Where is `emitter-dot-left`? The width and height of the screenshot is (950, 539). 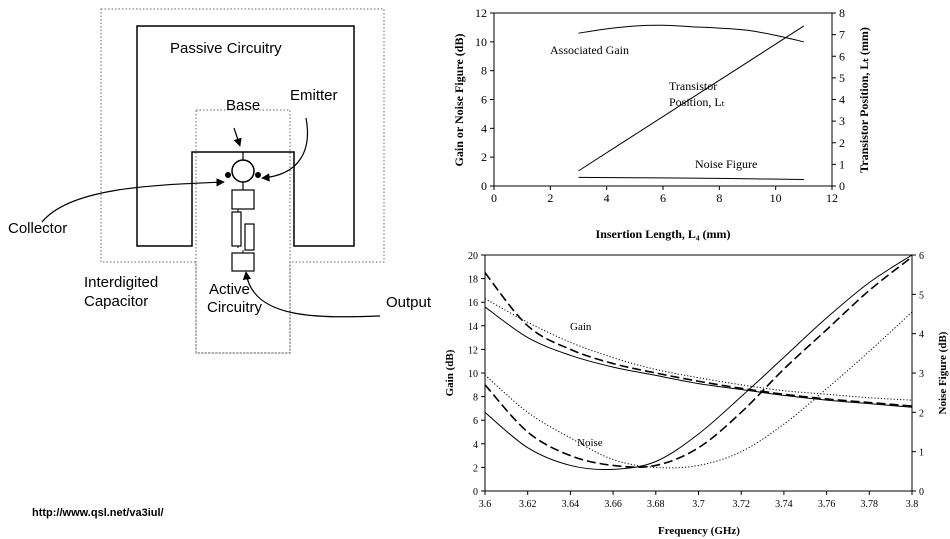 emitter-dot-left is located at coordinates (228, 175).